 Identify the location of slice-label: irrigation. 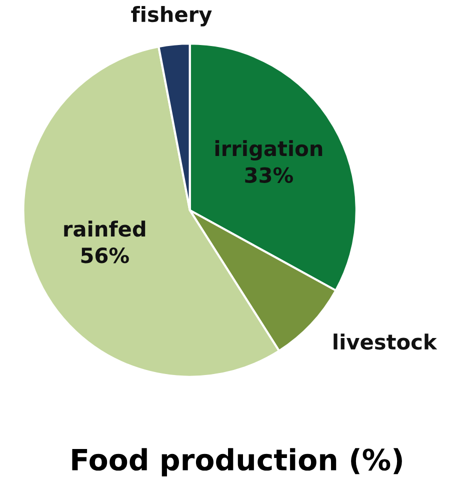
(268, 150).